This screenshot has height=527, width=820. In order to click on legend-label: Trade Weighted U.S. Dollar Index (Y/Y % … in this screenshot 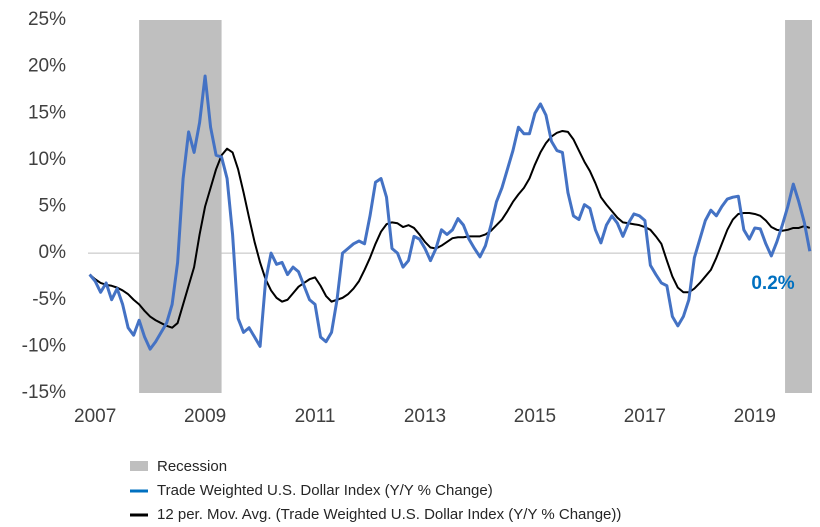, I will do `click(325, 490)`.